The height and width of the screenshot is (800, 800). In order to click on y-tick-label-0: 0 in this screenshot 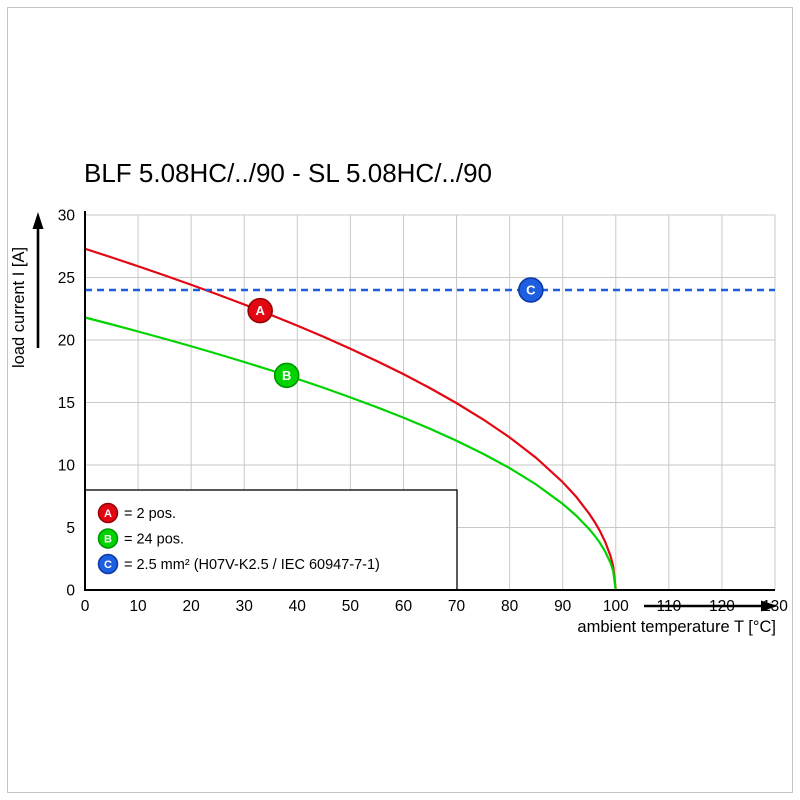, I will do `click(70, 591)`.